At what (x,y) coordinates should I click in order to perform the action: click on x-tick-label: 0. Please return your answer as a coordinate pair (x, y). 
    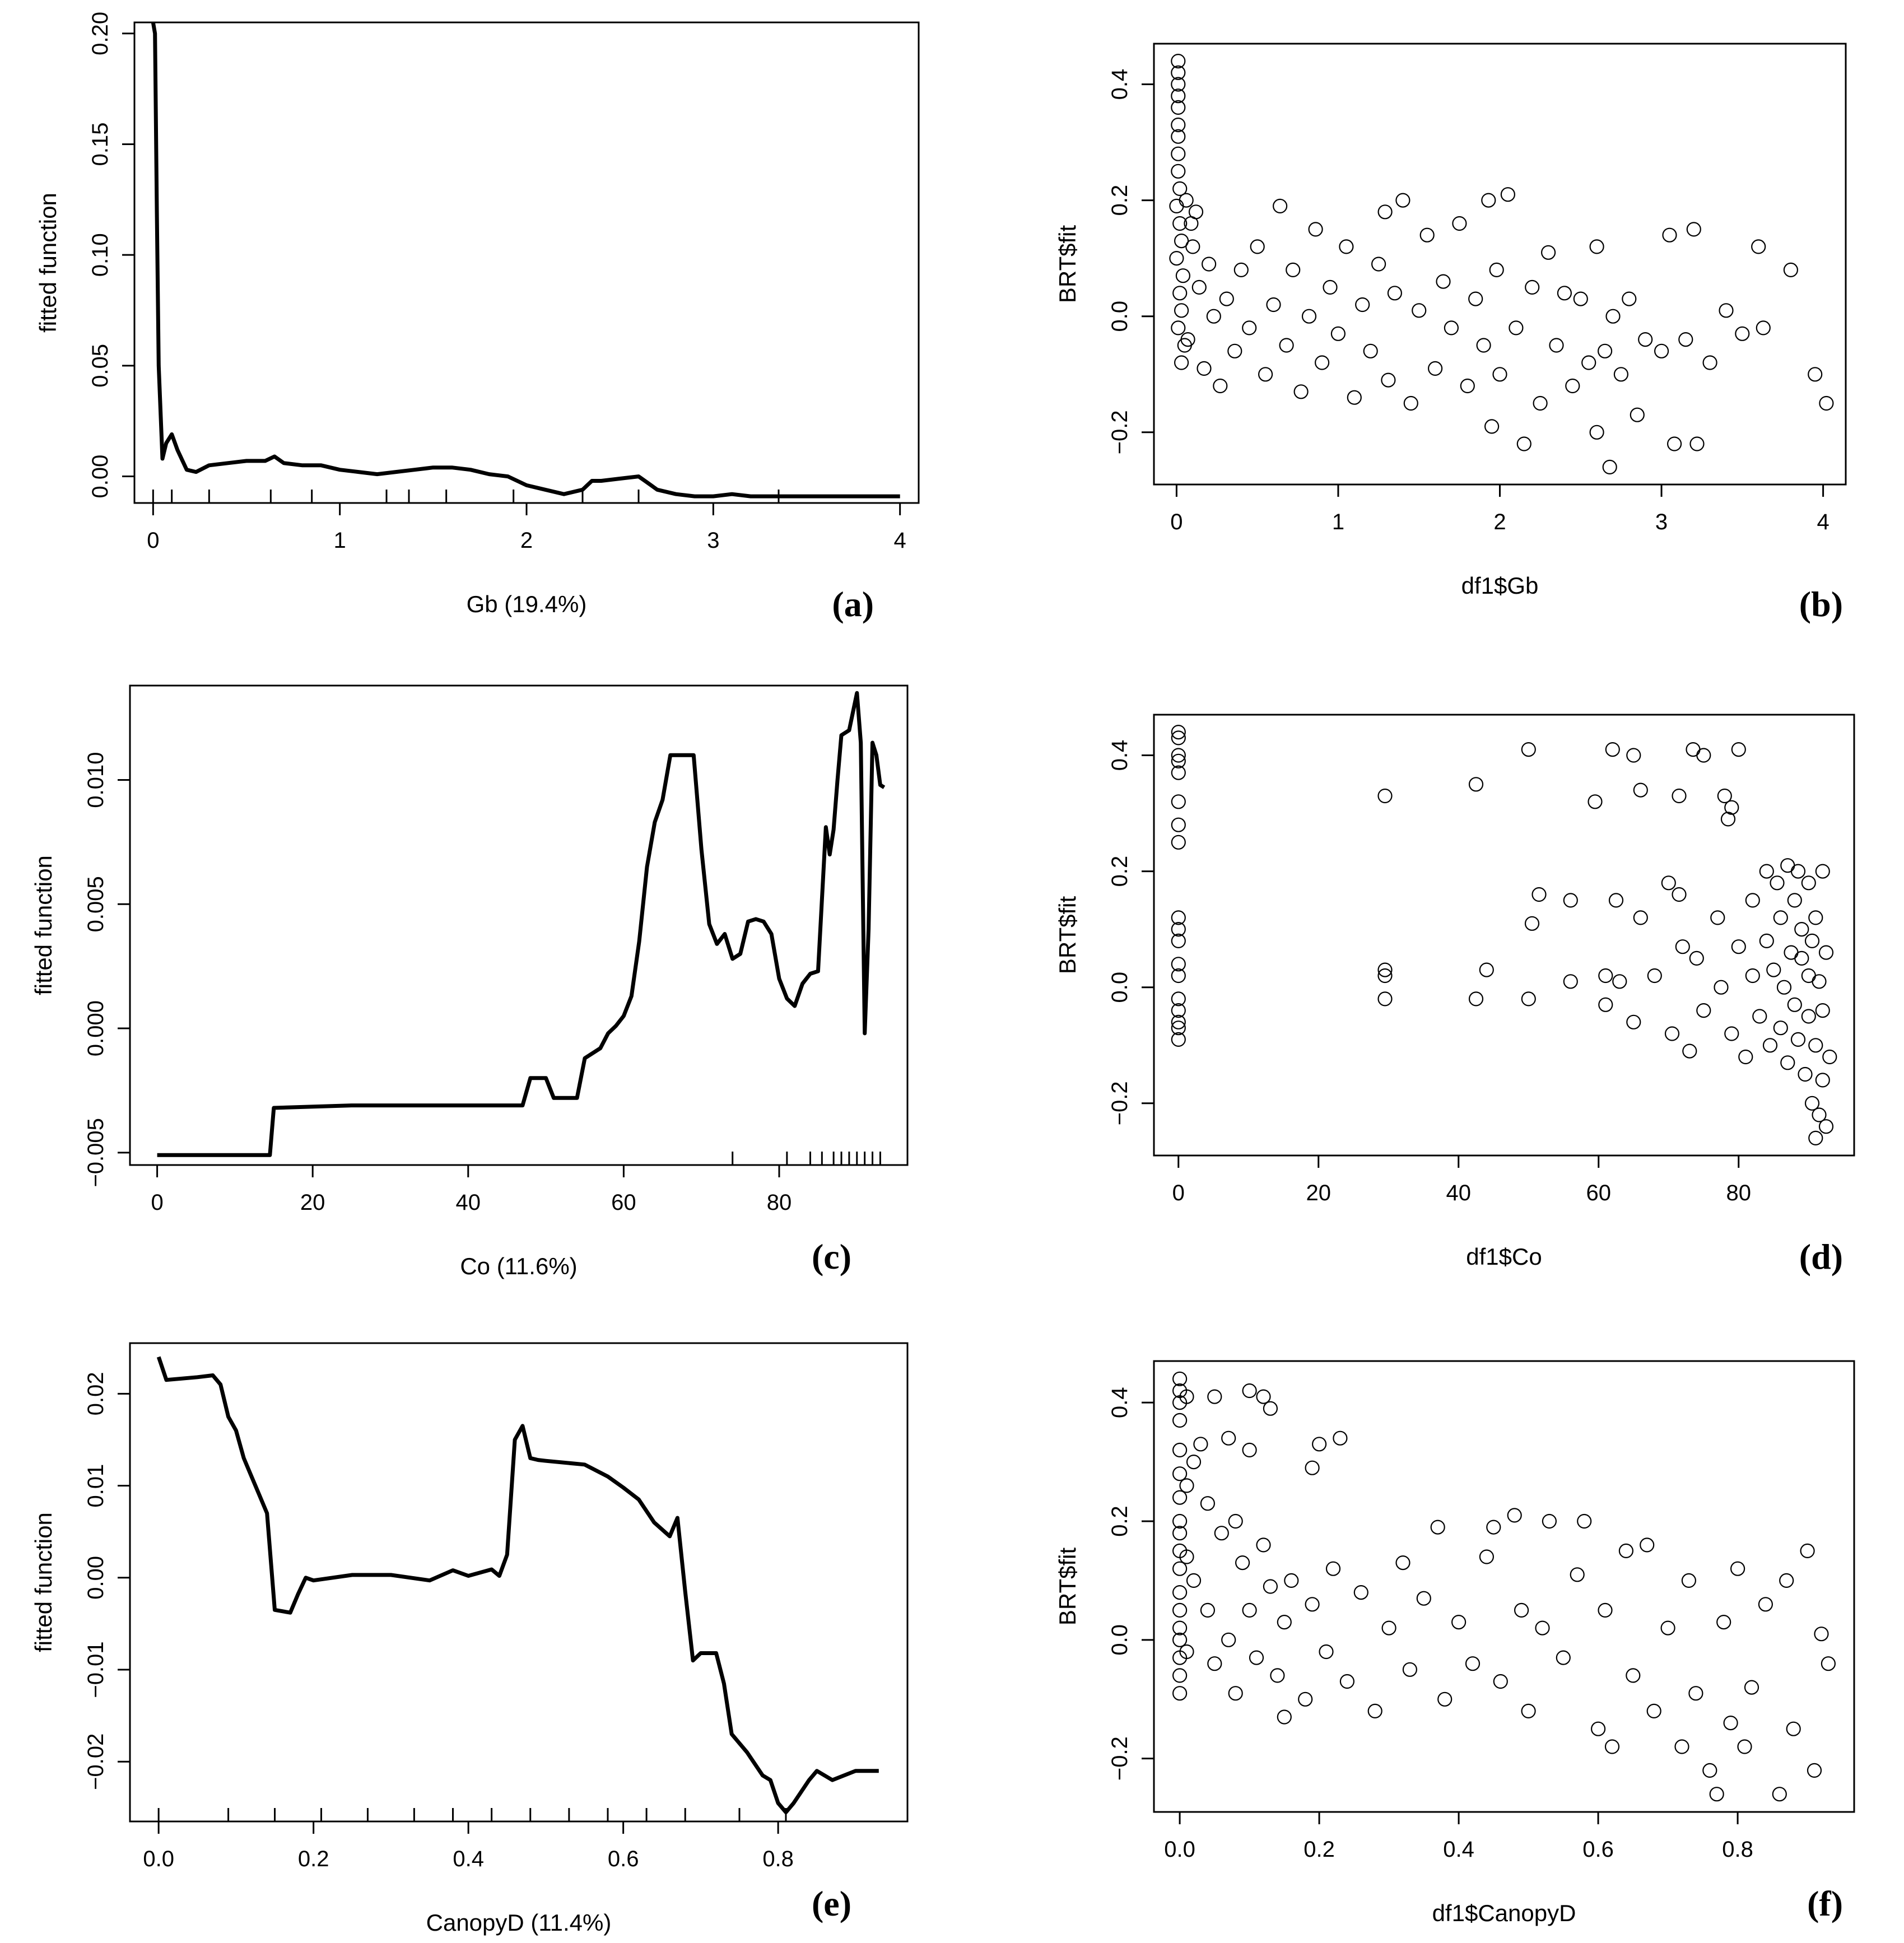
    Looking at the image, I should click on (1176, 522).